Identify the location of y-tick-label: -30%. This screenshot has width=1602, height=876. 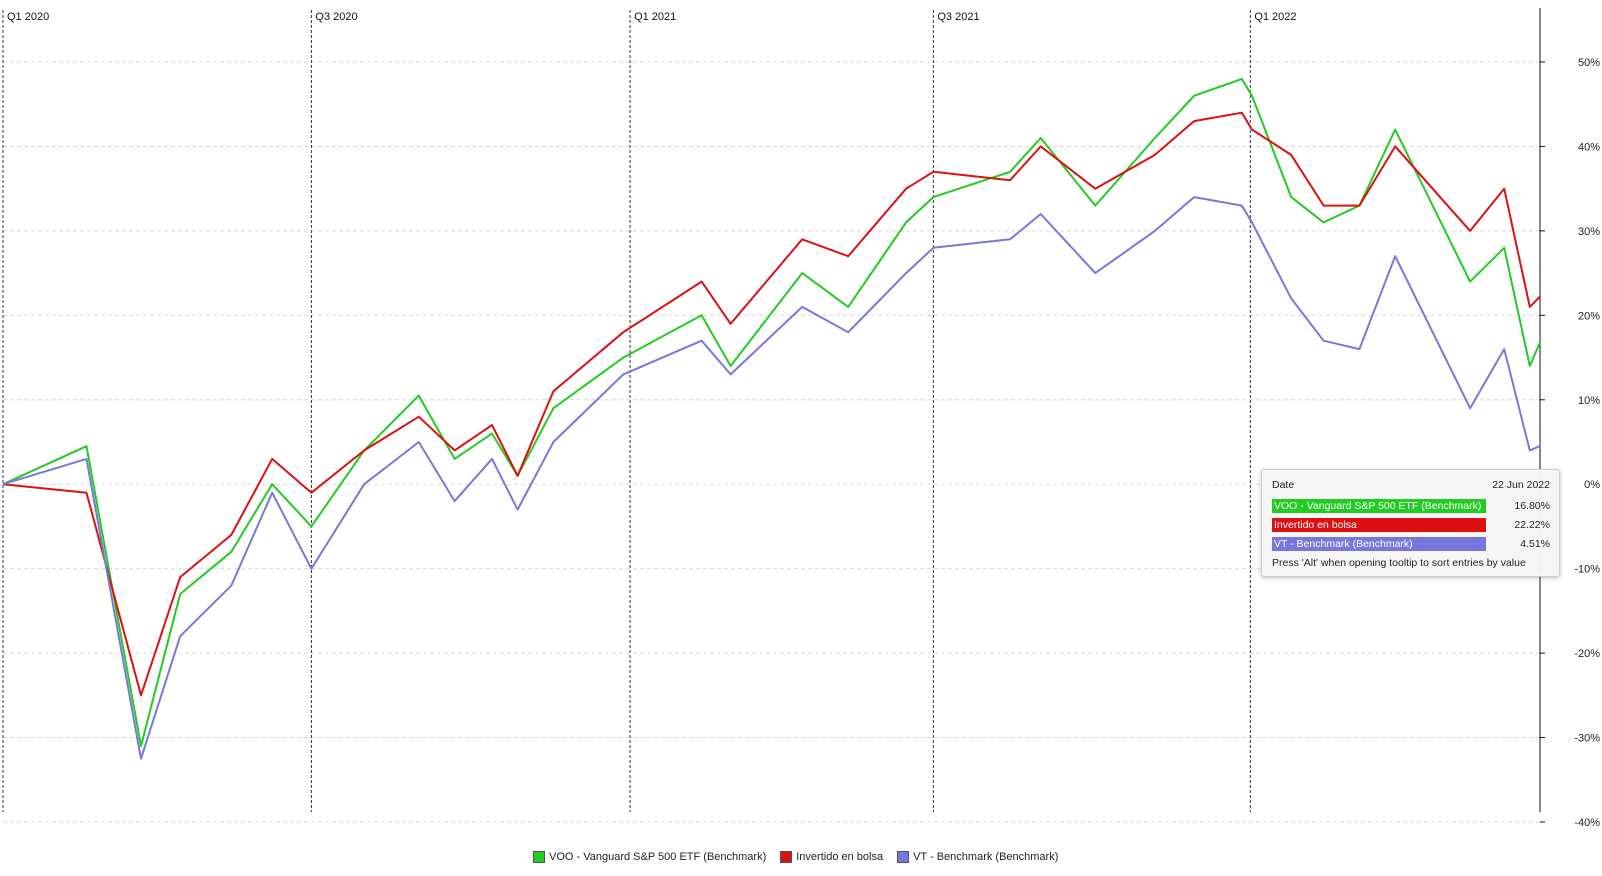
(1587, 739).